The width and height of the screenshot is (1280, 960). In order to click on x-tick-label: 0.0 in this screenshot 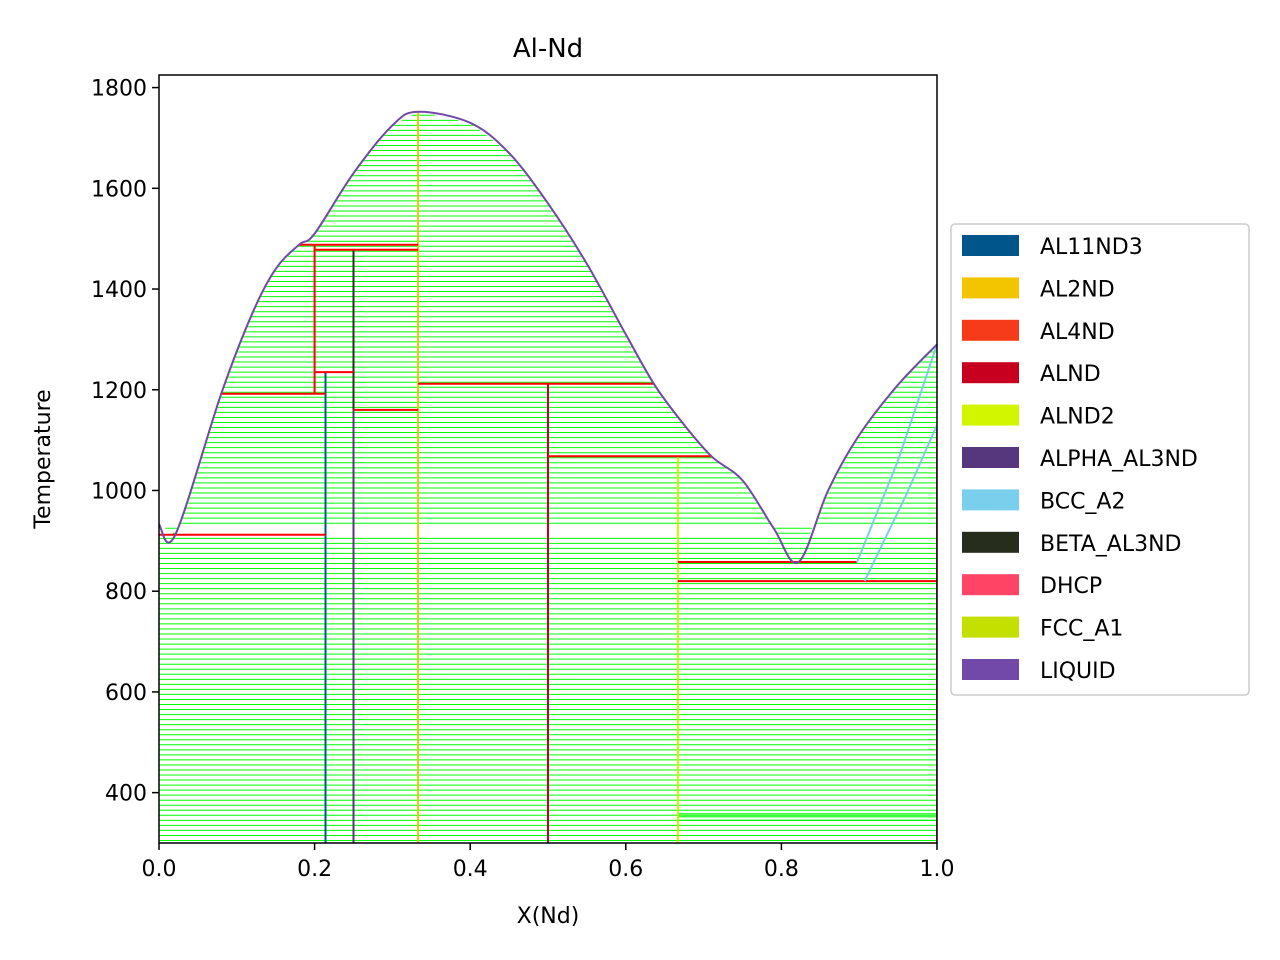, I will do `click(159, 869)`.